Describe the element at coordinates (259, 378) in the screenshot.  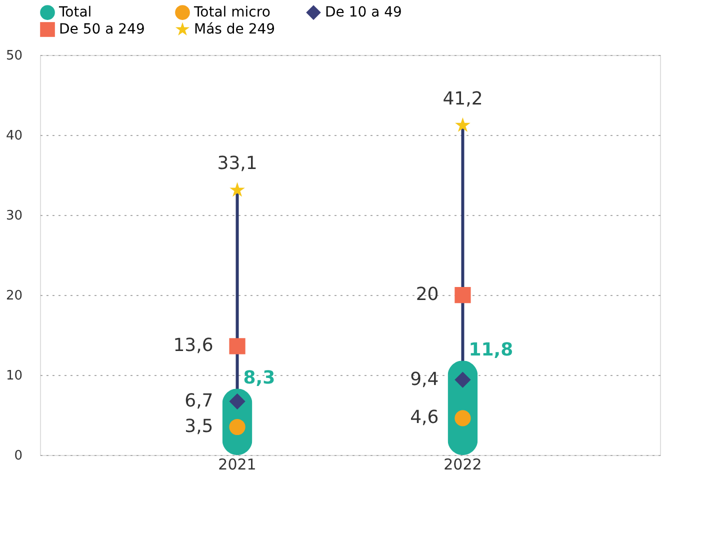
I see `data-label: 8,3` at that location.